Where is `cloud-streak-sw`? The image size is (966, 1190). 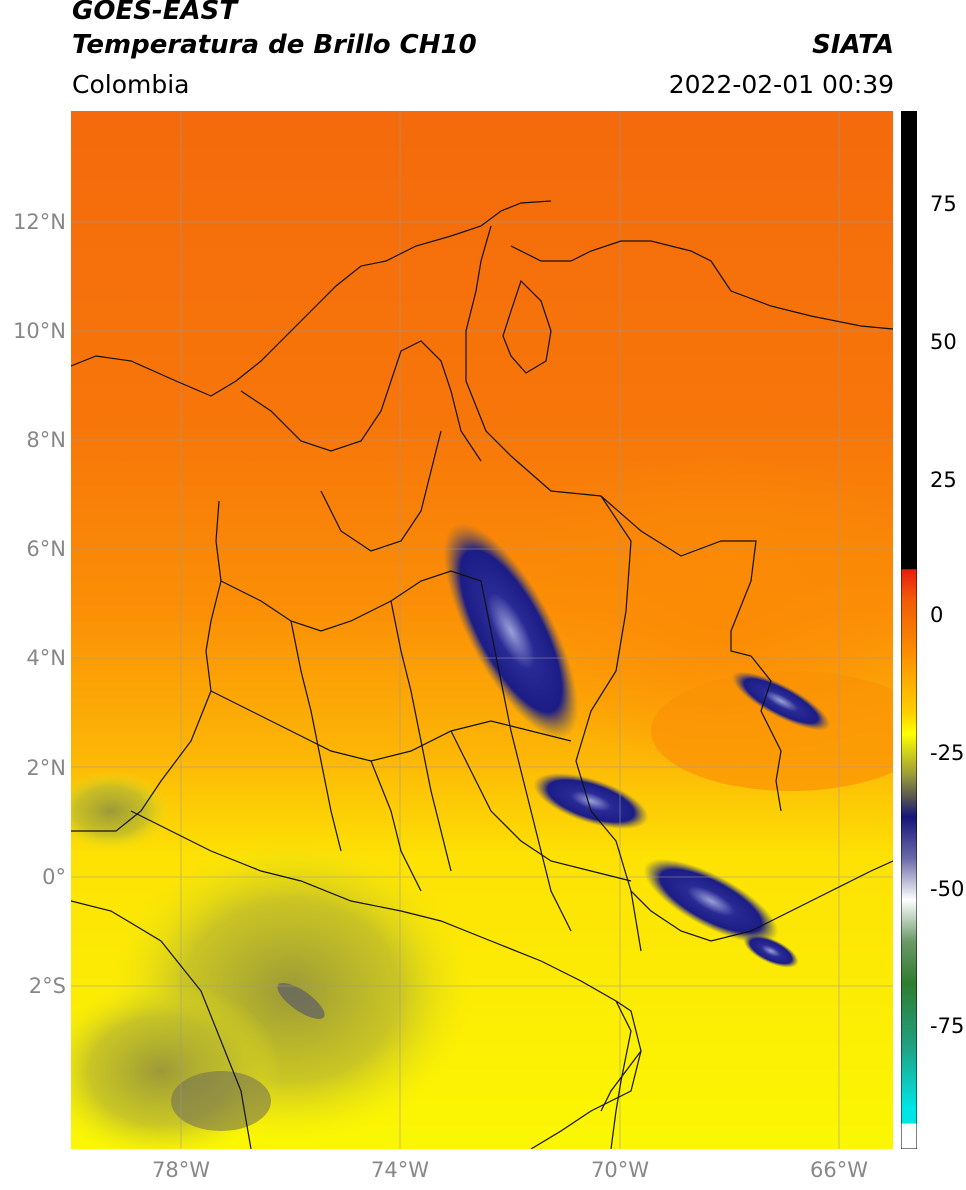 cloud-streak-sw is located at coordinates (301, 1001).